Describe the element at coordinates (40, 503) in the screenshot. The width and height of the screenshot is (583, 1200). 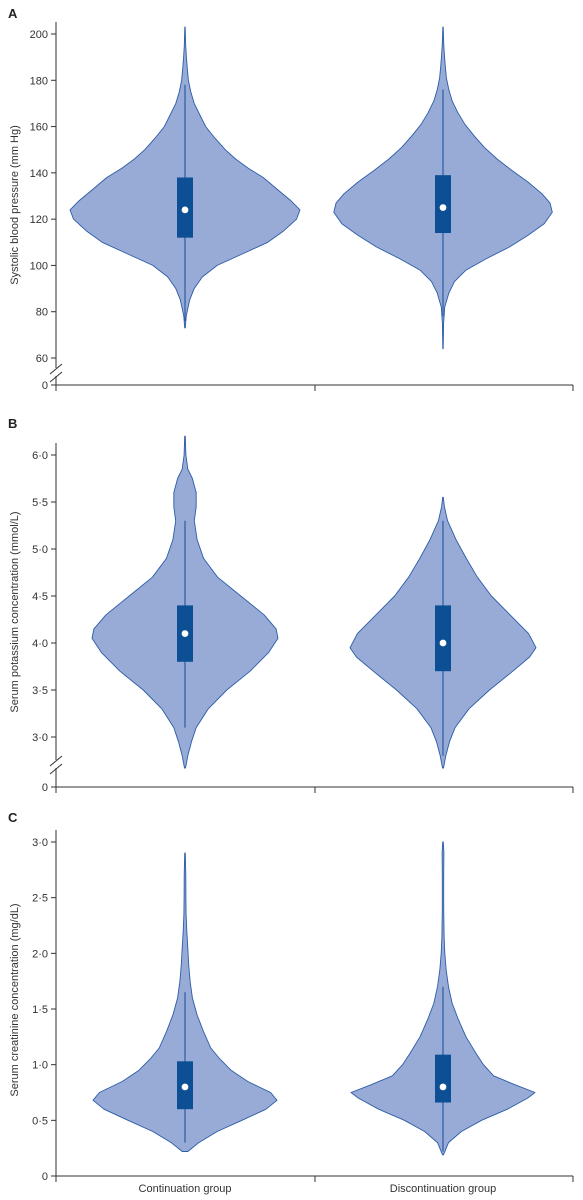
I see `y-tick-label: 5·5` at that location.